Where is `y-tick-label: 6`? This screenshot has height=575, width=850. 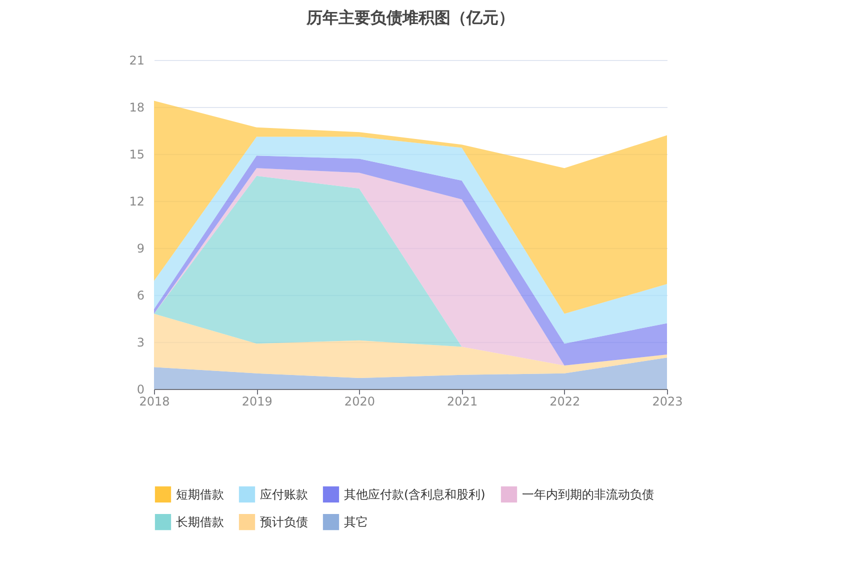 y-tick-label: 6 is located at coordinates (140, 295).